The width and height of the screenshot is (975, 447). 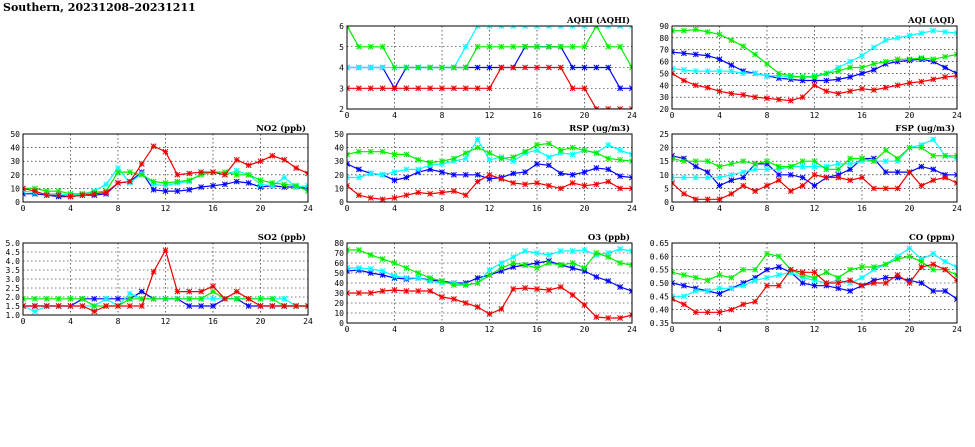 What do you see at coordinates (341, 88) in the screenshot?
I see `y-tick-label: 3` at bounding box center [341, 88].